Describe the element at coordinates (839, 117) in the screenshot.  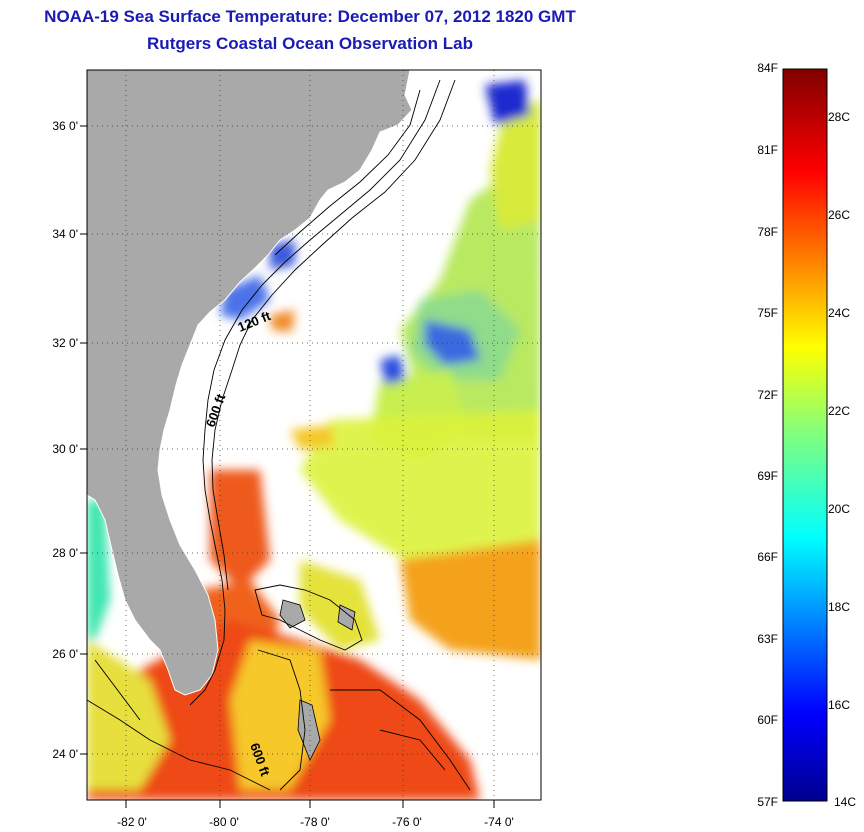
I see `colorbar-c-label: 28C` at that location.